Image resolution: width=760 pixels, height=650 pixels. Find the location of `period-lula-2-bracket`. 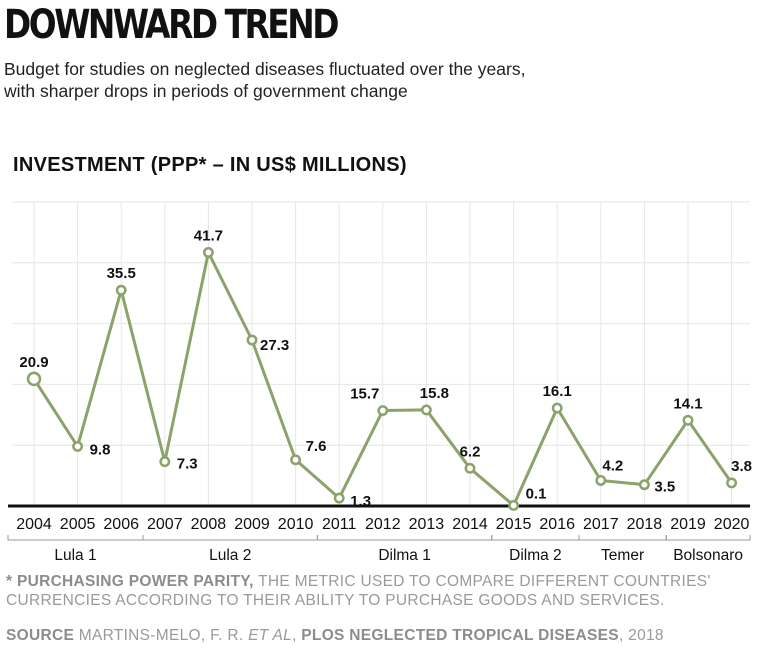

period-lula-2-bracket is located at coordinates (230, 538).